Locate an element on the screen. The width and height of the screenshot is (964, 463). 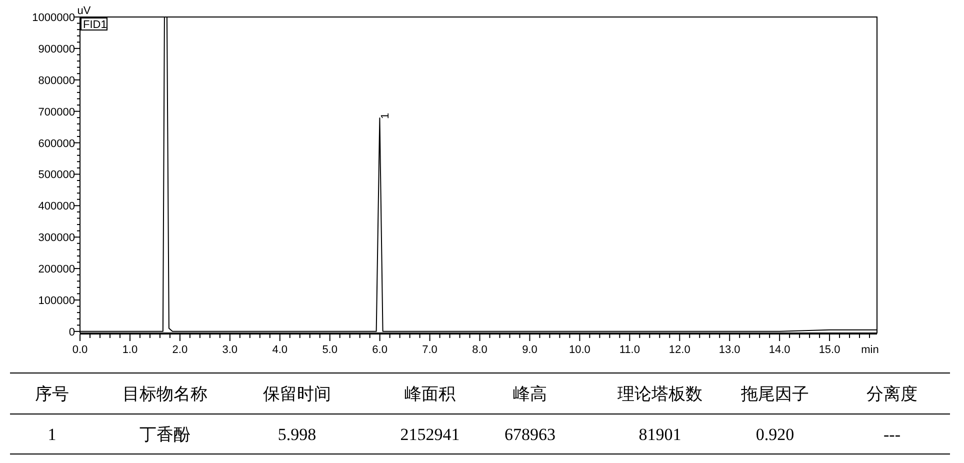
text: 5.998 is located at coordinates (297, 434).